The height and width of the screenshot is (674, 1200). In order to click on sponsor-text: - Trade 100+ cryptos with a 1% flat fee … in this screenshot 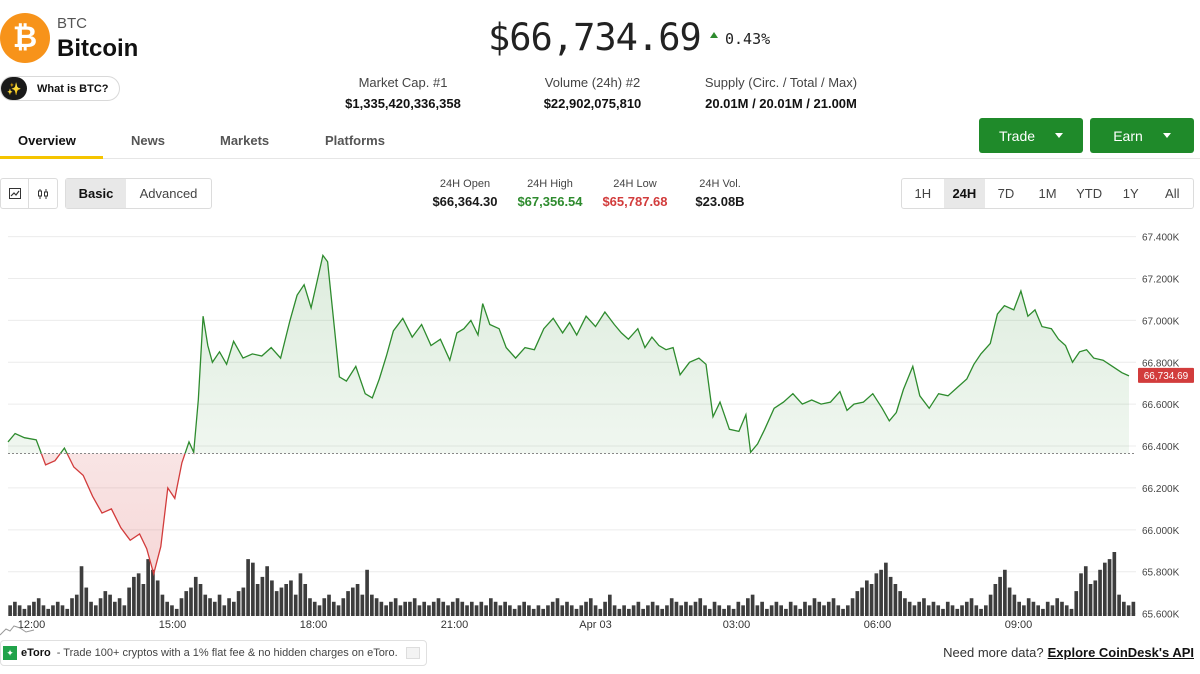, I will do `click(227, 653)`.